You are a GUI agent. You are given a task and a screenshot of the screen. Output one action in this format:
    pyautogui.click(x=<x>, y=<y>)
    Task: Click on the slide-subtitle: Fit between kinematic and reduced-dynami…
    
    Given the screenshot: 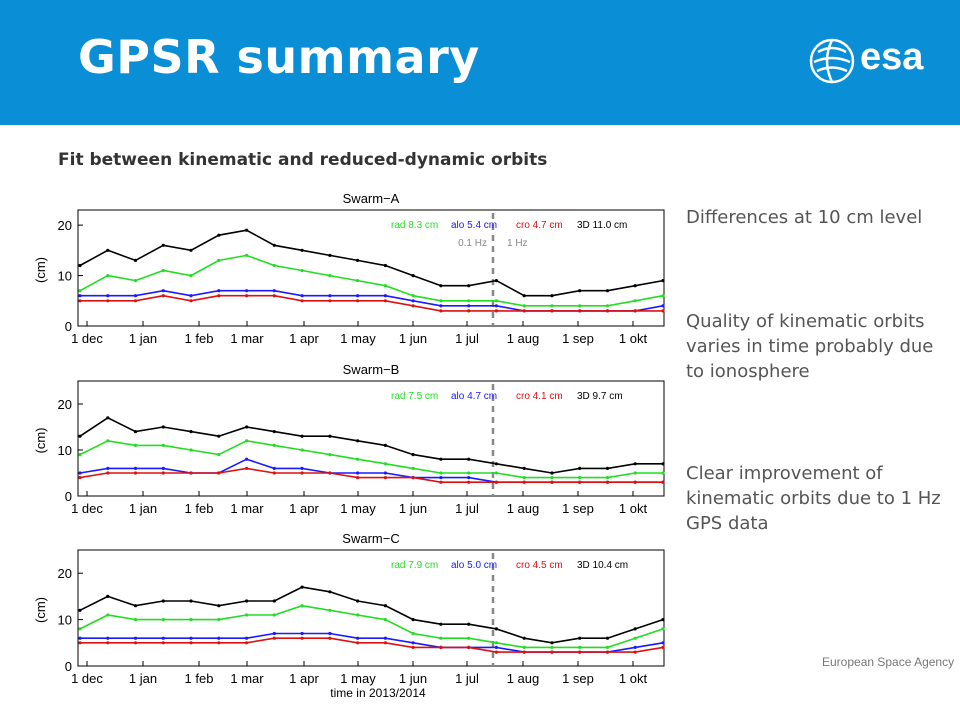 What is the action you would take?
    pyautogui.click(x=303, y=160)
    